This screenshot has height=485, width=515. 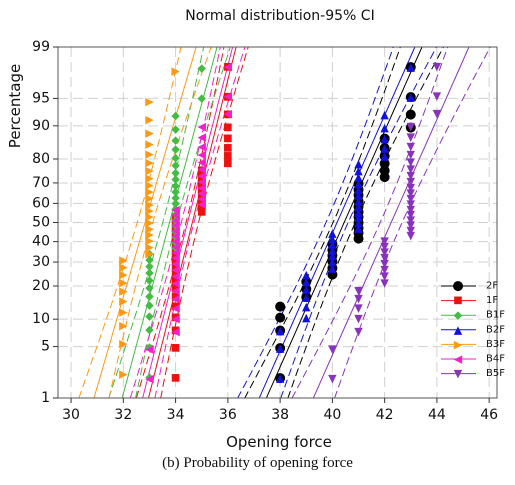 What do you see at coordinates (279, 442) in the screenshot?
I see `x-axis-label: Opening force` at bounding box center [279, 442].